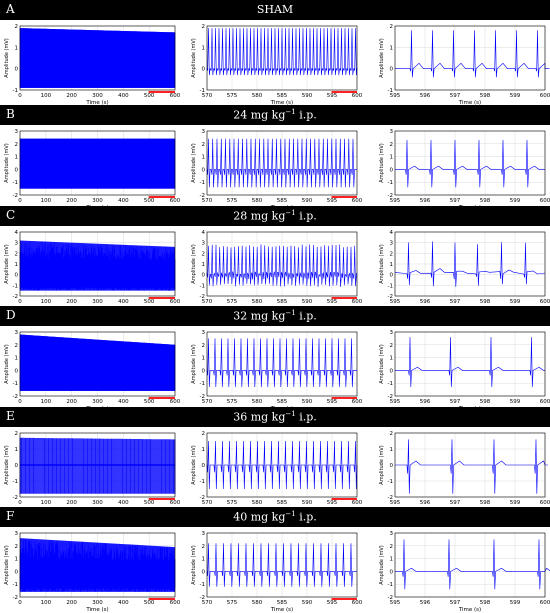 The width and height of the screenshot is (550, 613). Describe the element at coordinates (259, 517) in the screenshot. I see `panel-title-text: 40 mg kg` at that location.